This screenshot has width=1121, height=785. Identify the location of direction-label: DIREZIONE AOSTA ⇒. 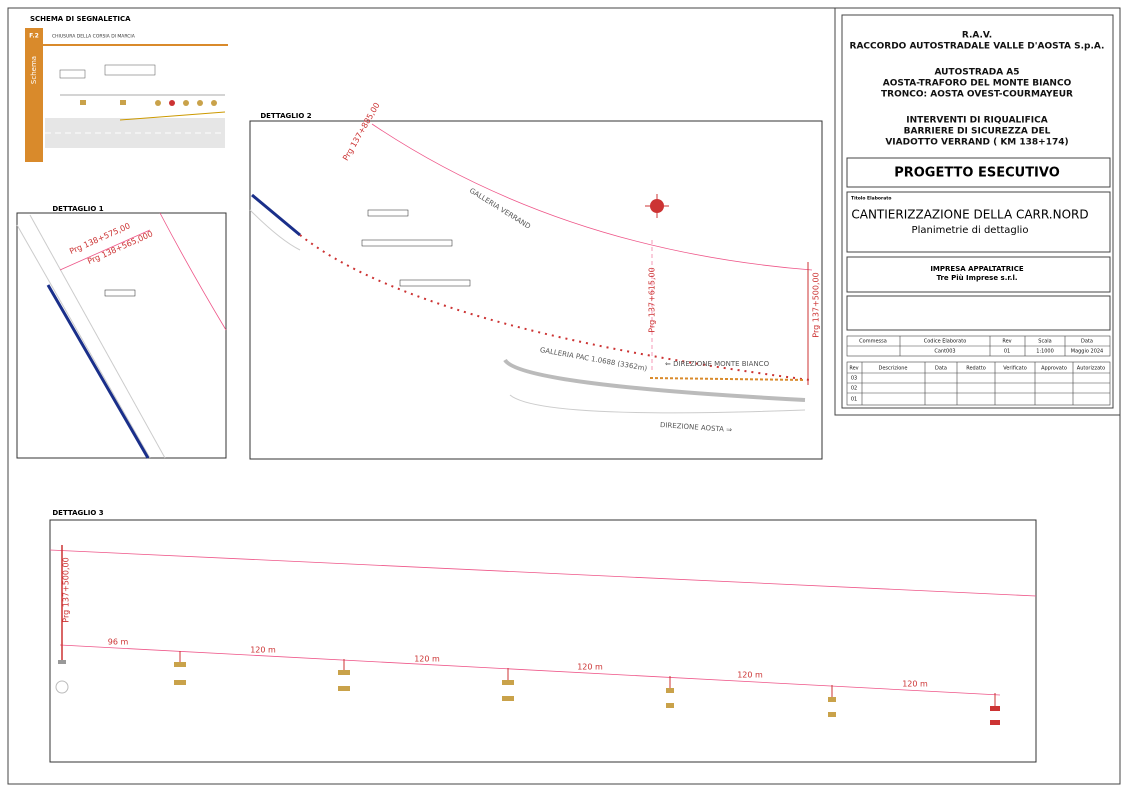
(696, 427).